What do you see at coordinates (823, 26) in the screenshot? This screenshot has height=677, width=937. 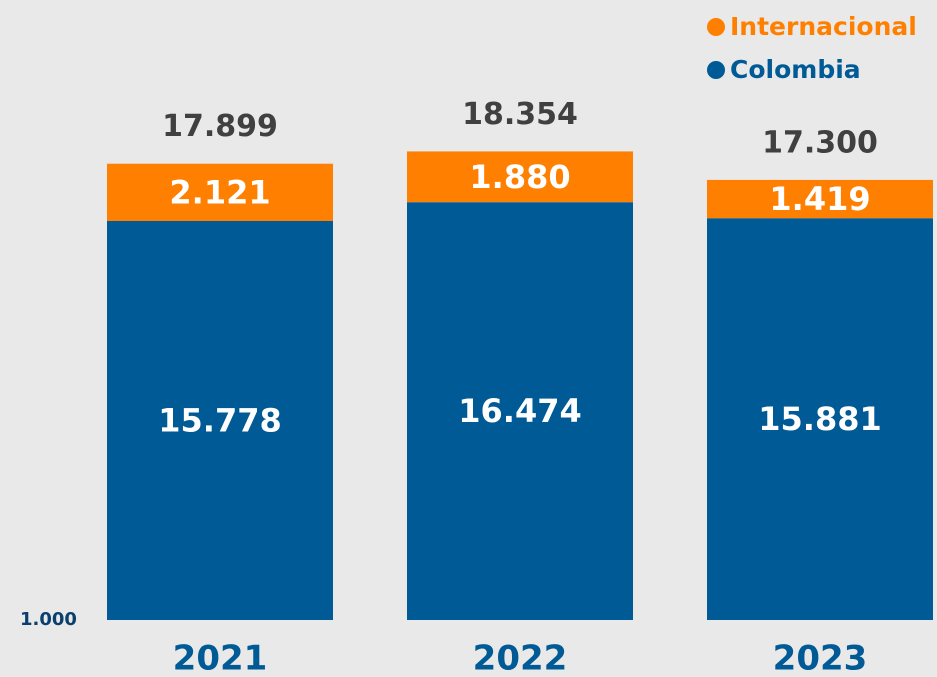 I see `legend-label: Internacional` at bounding box center [823, 26].